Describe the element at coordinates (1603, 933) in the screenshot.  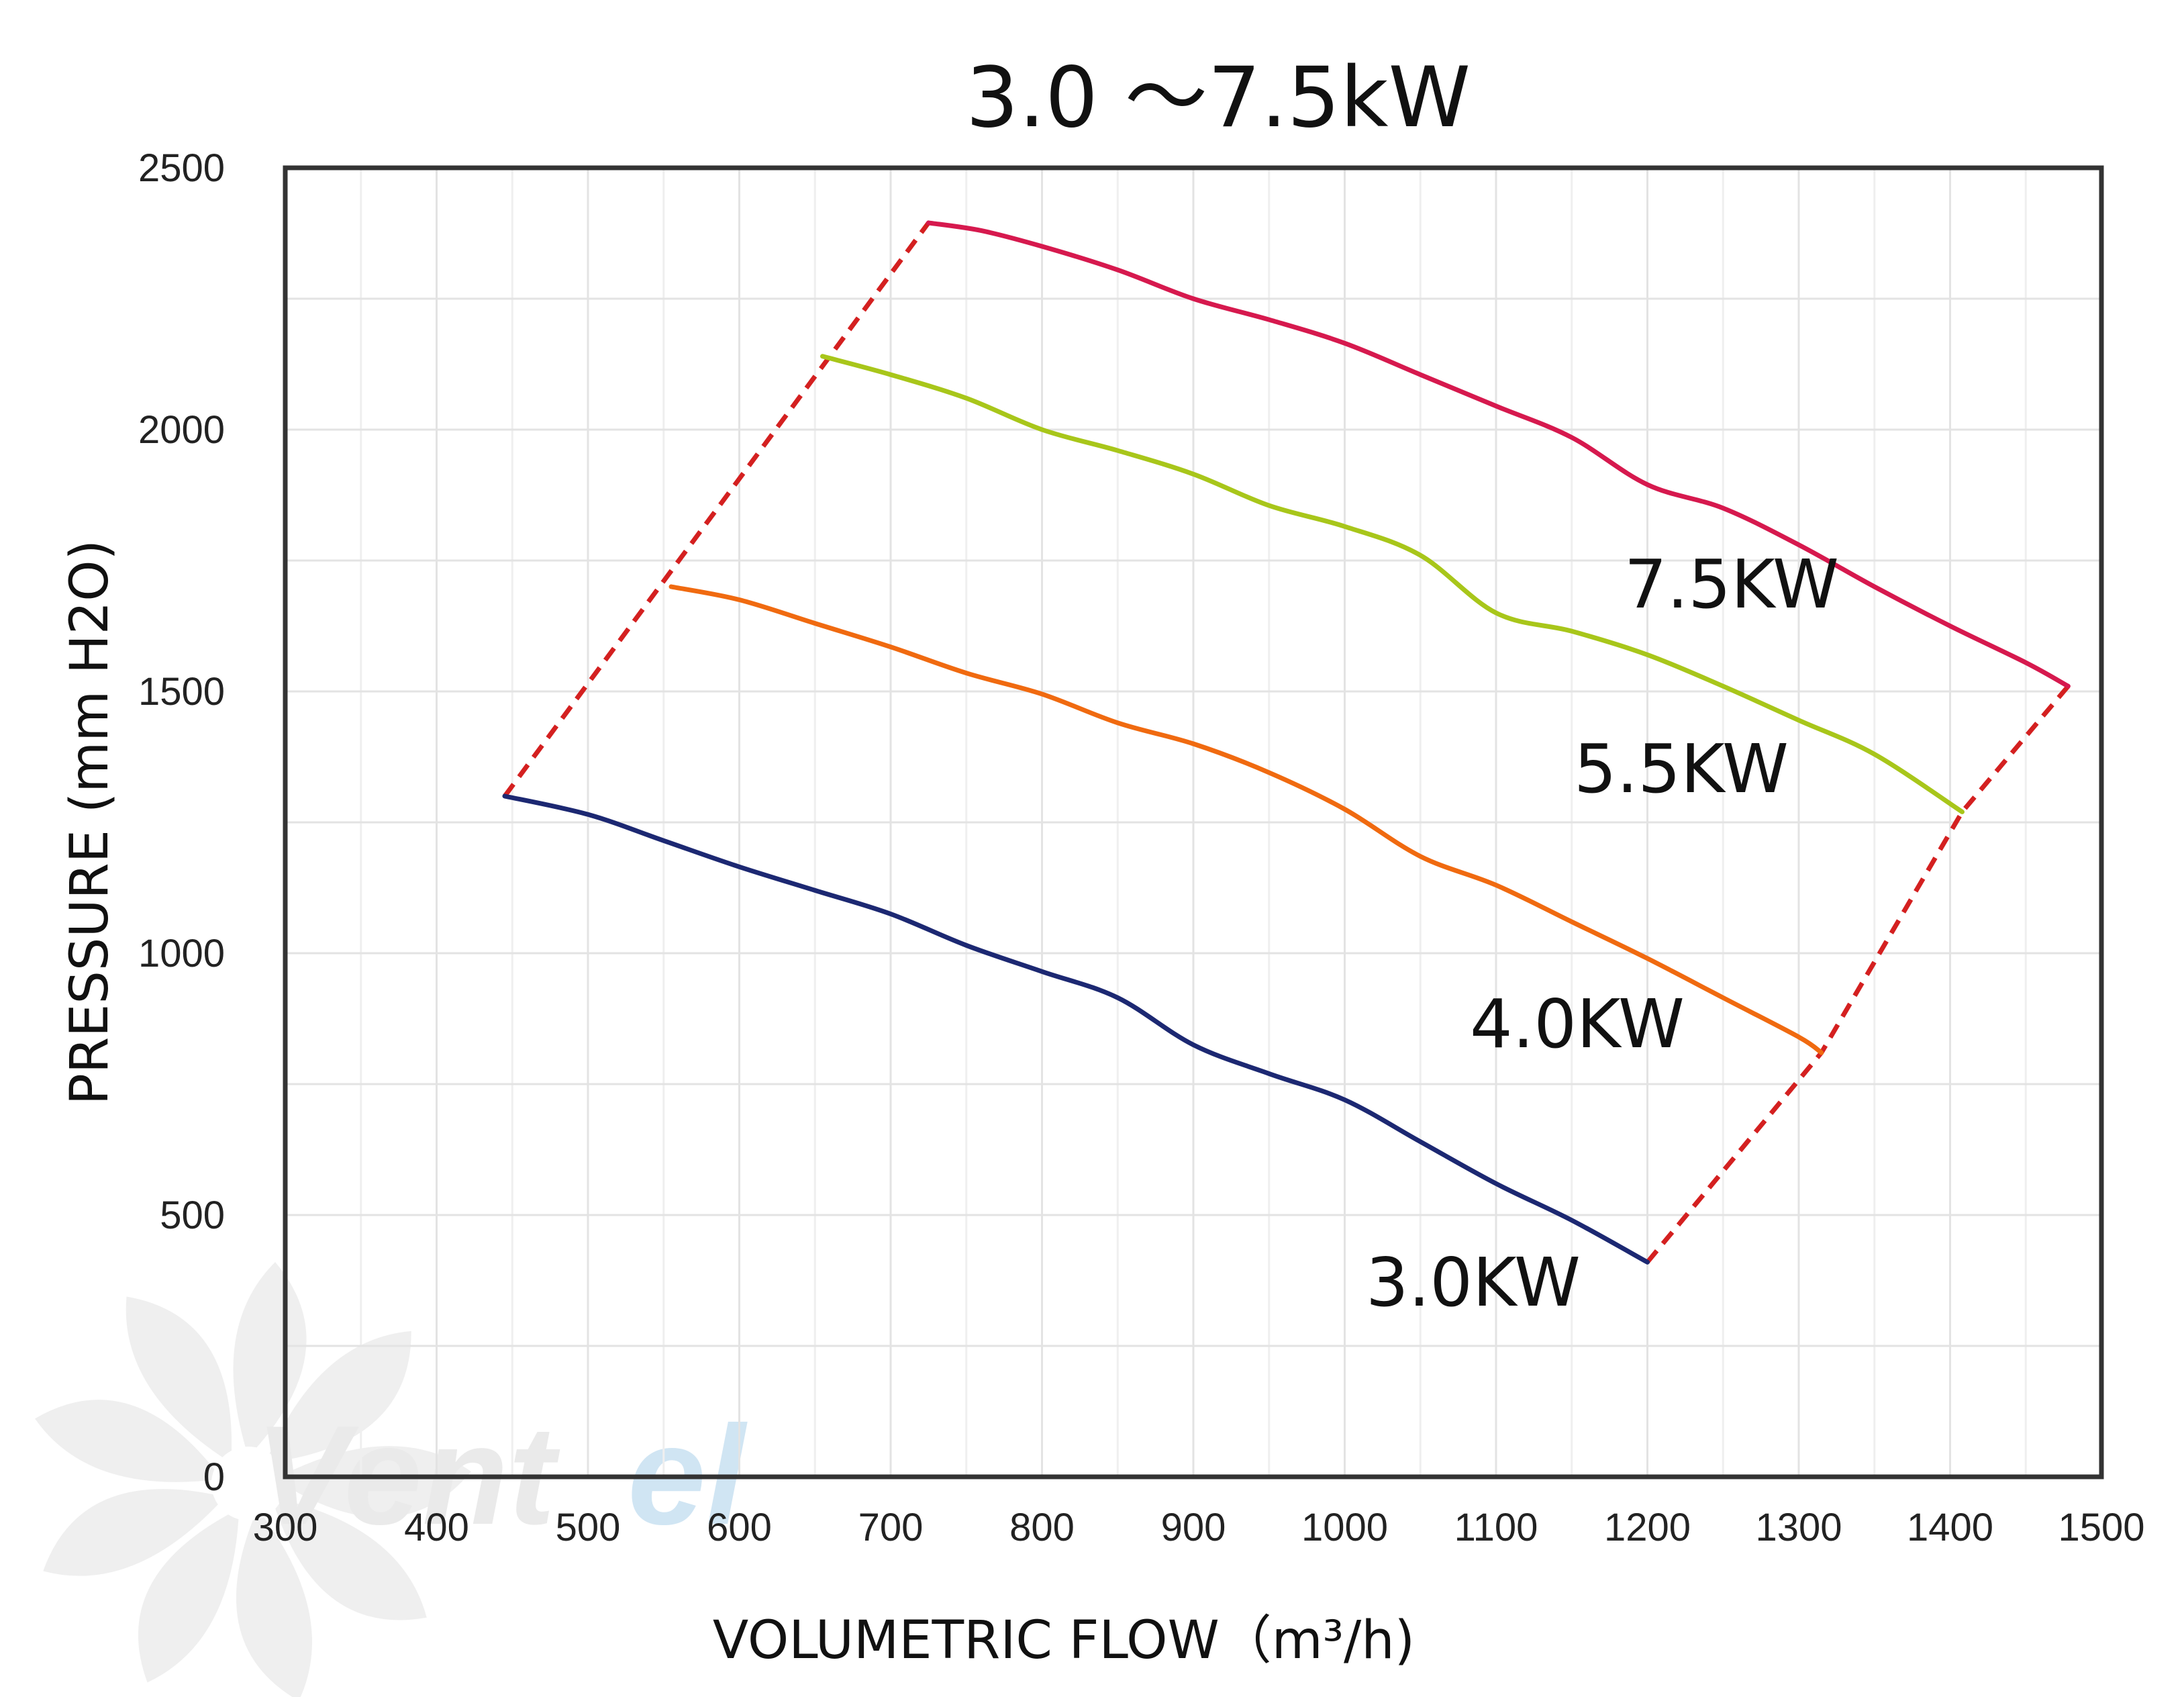
I see `series-labels: 7.5KW 5.5KW 4.0KW 3.0KW` at that location.